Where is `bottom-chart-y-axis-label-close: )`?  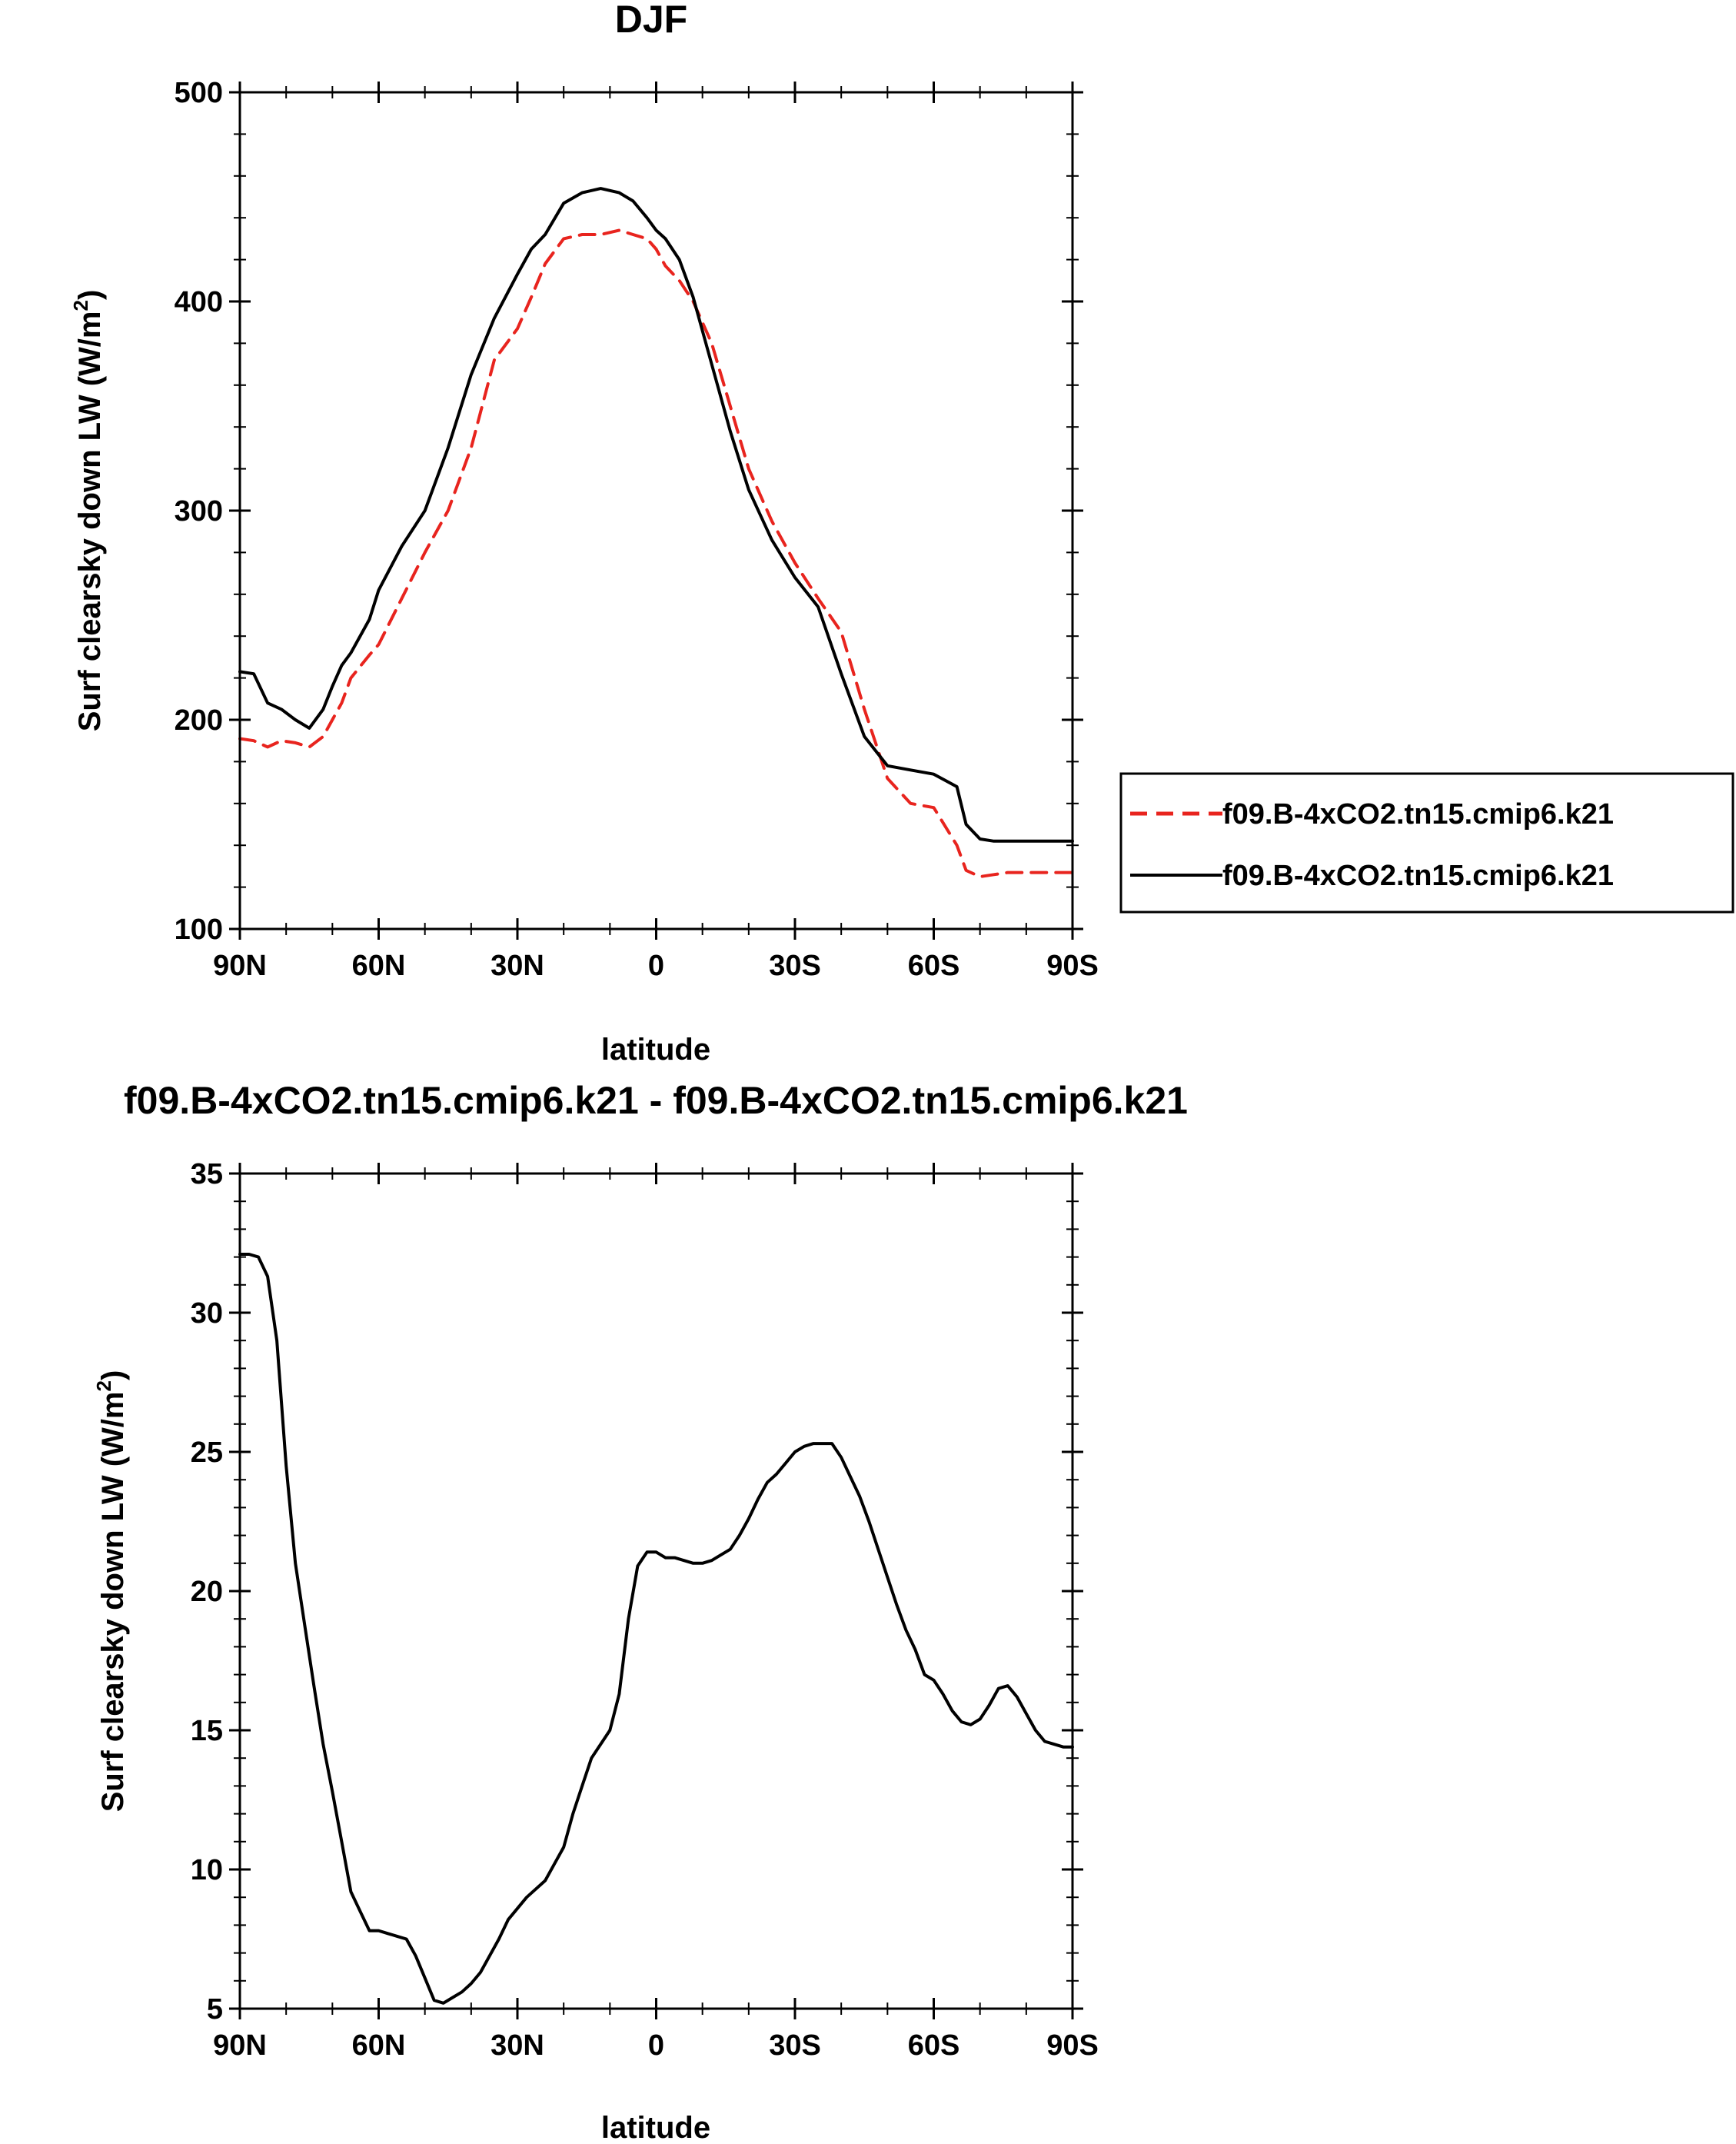 bottom-chart-y-axis-label-close: ) is located at coordinates (113, 1375).